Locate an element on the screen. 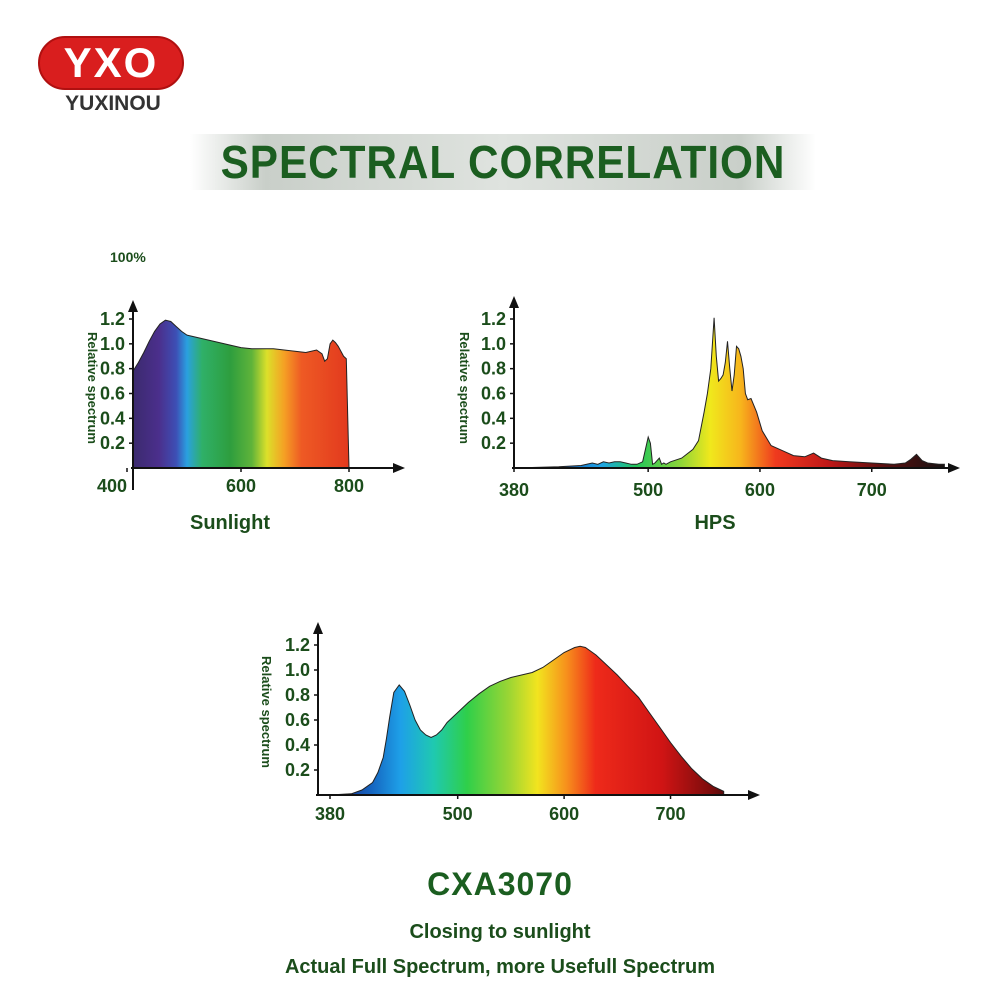  brand-logo: YXO YUXINOU is located at coordinates (113, 81).